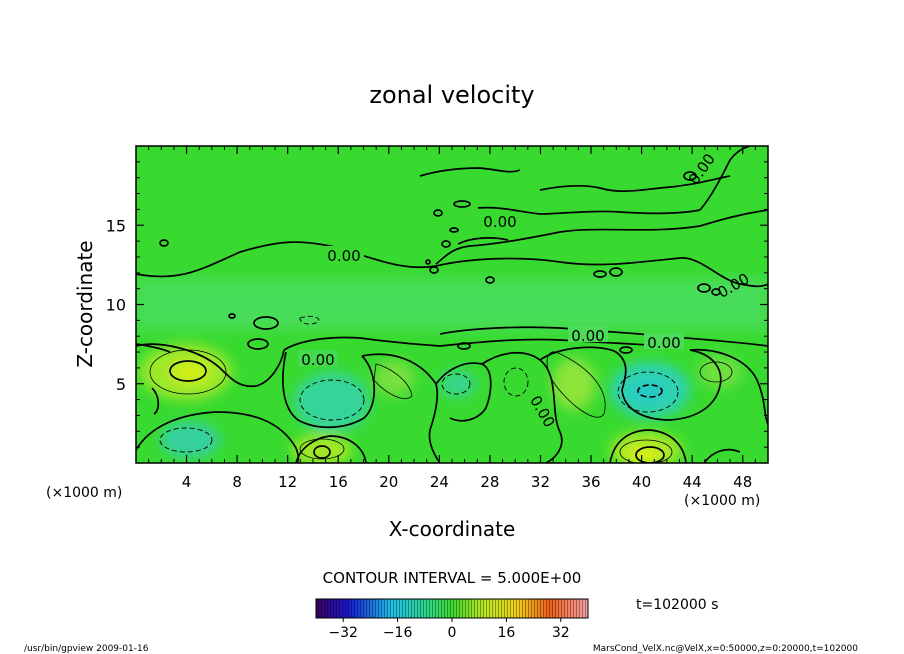 Image resolution: width=904 pixels, height=654 pixels. What do you see at coordinates (86, 649) in the screenshot?
I see `footer-left: /usr/bin/gpview 2009-01-16` at bounding box center [86, 649].